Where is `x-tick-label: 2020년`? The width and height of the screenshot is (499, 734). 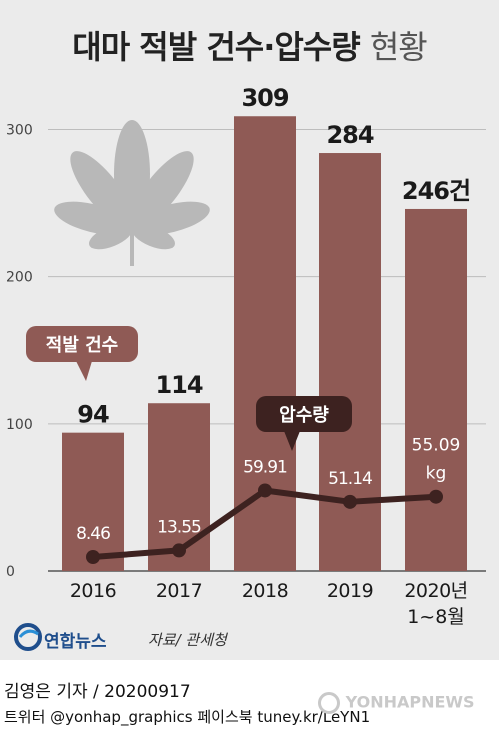 x-tick-label: 2020년 is located at coordinates (435, 591).